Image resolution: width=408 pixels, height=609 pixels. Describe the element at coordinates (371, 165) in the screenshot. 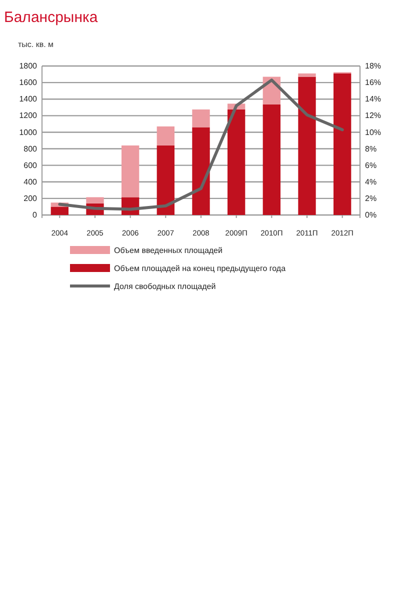

I see `y2-tick-label: 6%` at that location.